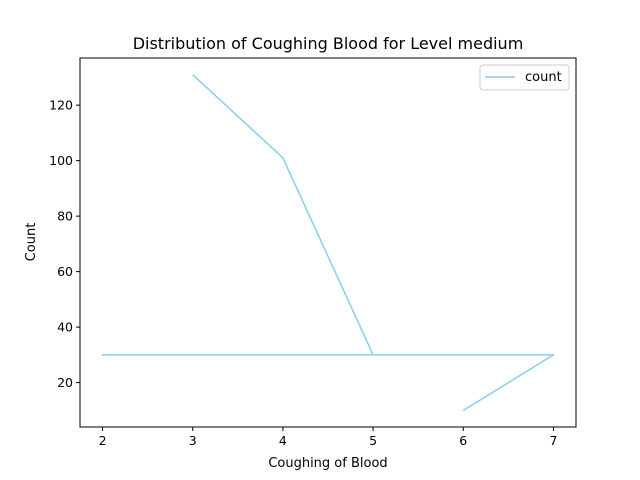  Describe the element at coordinates (65, 216) in the screenshot. I see `y-tick-label: 80` at that location.